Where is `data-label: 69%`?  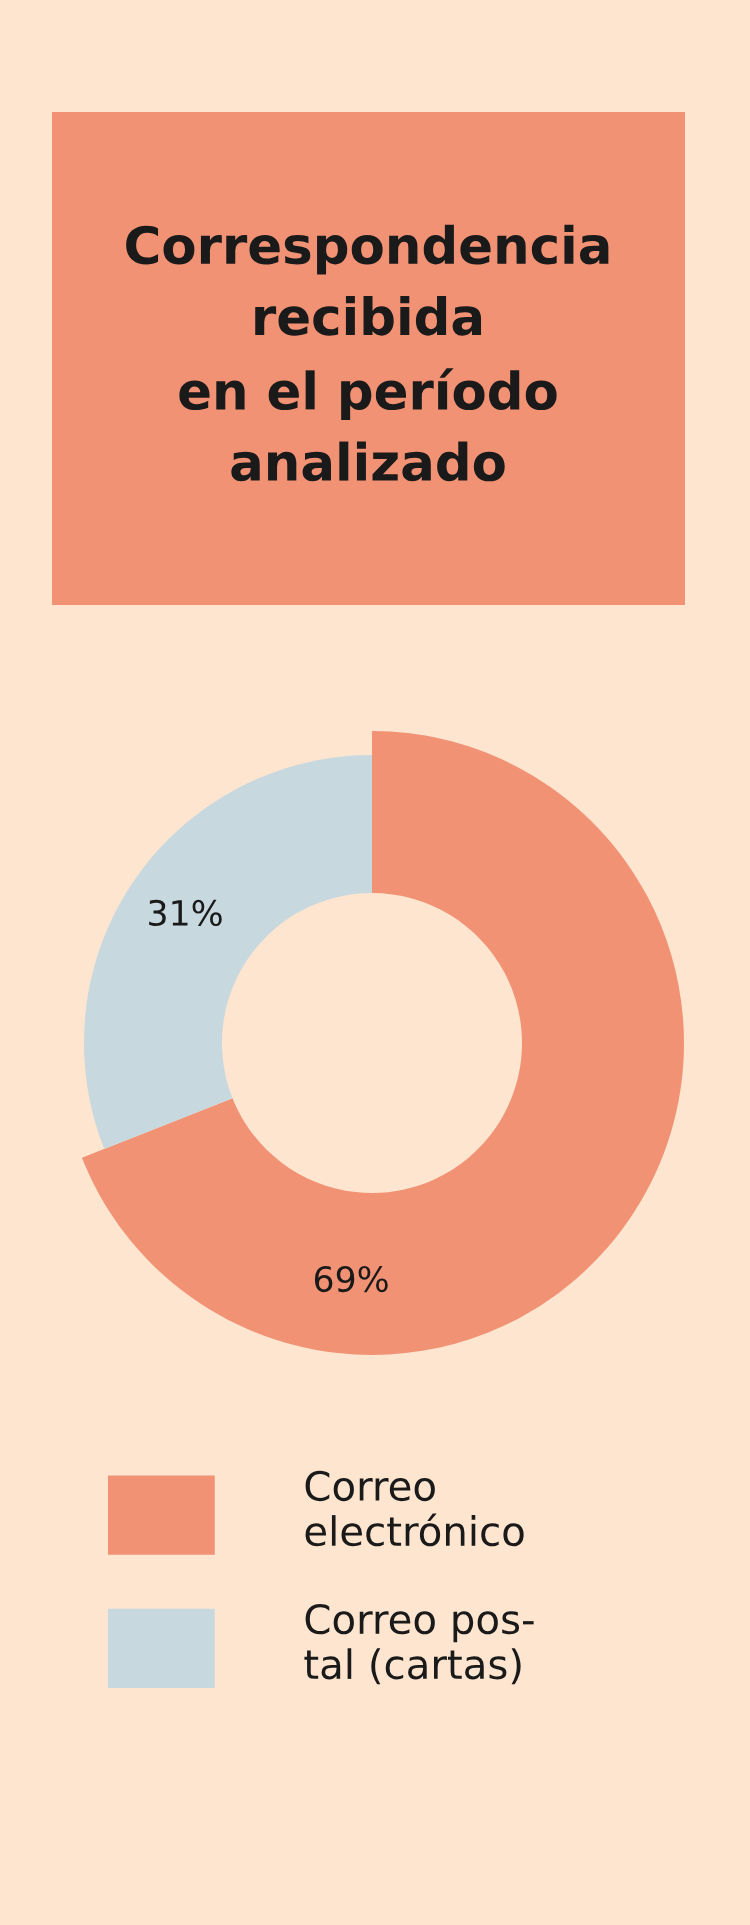
data-label: 69% is located at coordinates (351, 1279).